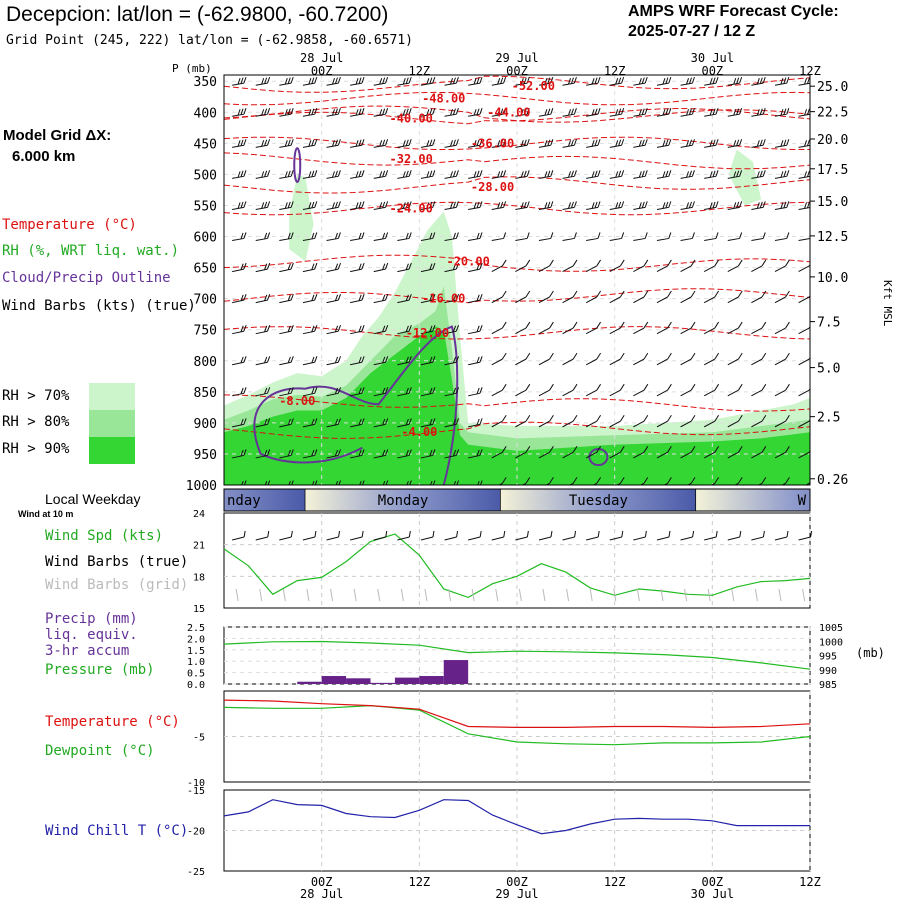  Describe the element at coordinates (832, 480) in the screenshot. I see `height-tick-label: 0.26` at that location.